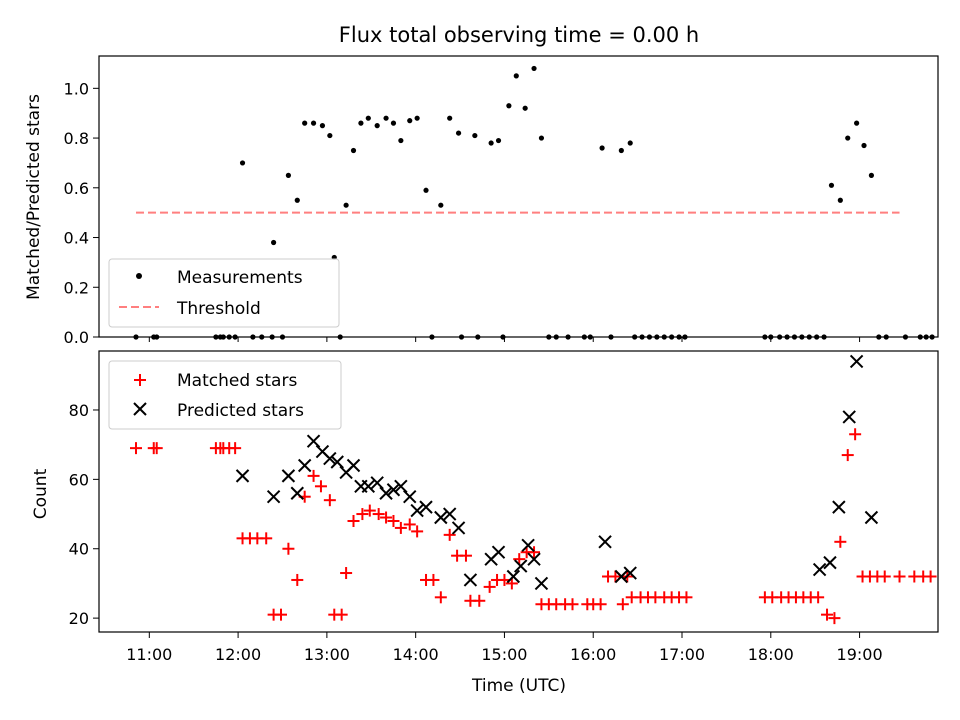 Image resolution: width=960 pixels, height=720 pixels. What do you see at coordinates (240, 411) in the screenshot?
I see `predicted-legend-label: Predicted stars` at bounding box center [240, 411].